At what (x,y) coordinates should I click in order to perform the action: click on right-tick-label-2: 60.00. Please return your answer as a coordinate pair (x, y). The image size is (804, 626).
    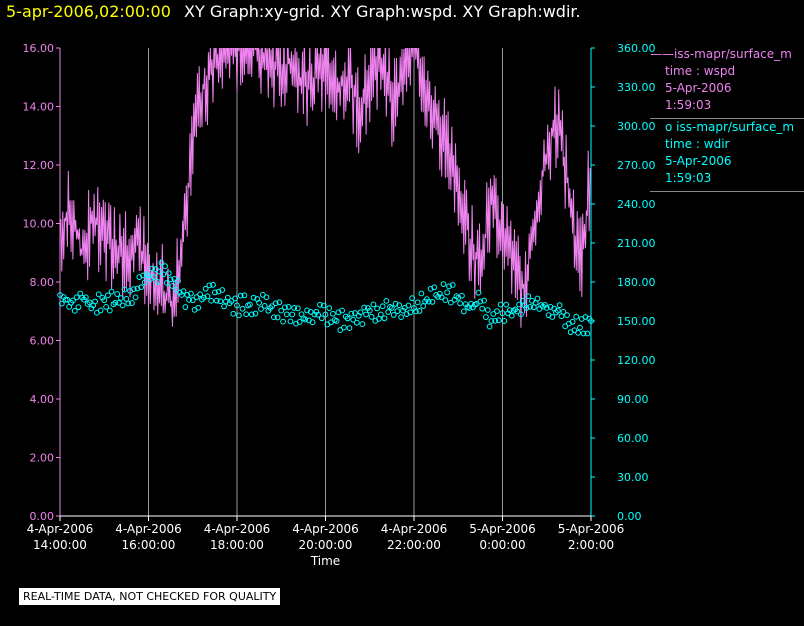
    Looking at the image, I should click on (633, 438).